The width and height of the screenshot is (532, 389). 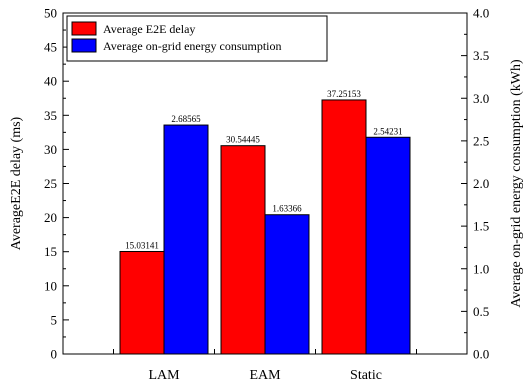 I want to click on left-axis: 0 5 10 15 20 25 30 35 40 45 50, so click(x=56, y=184).